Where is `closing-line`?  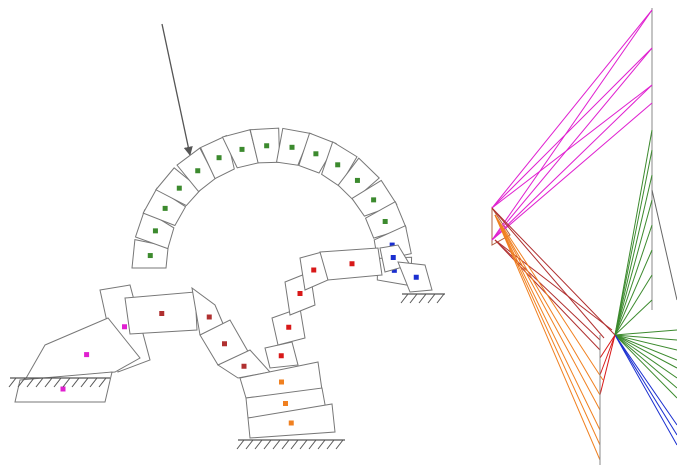 closing-line is located at coordinates (664, 245).